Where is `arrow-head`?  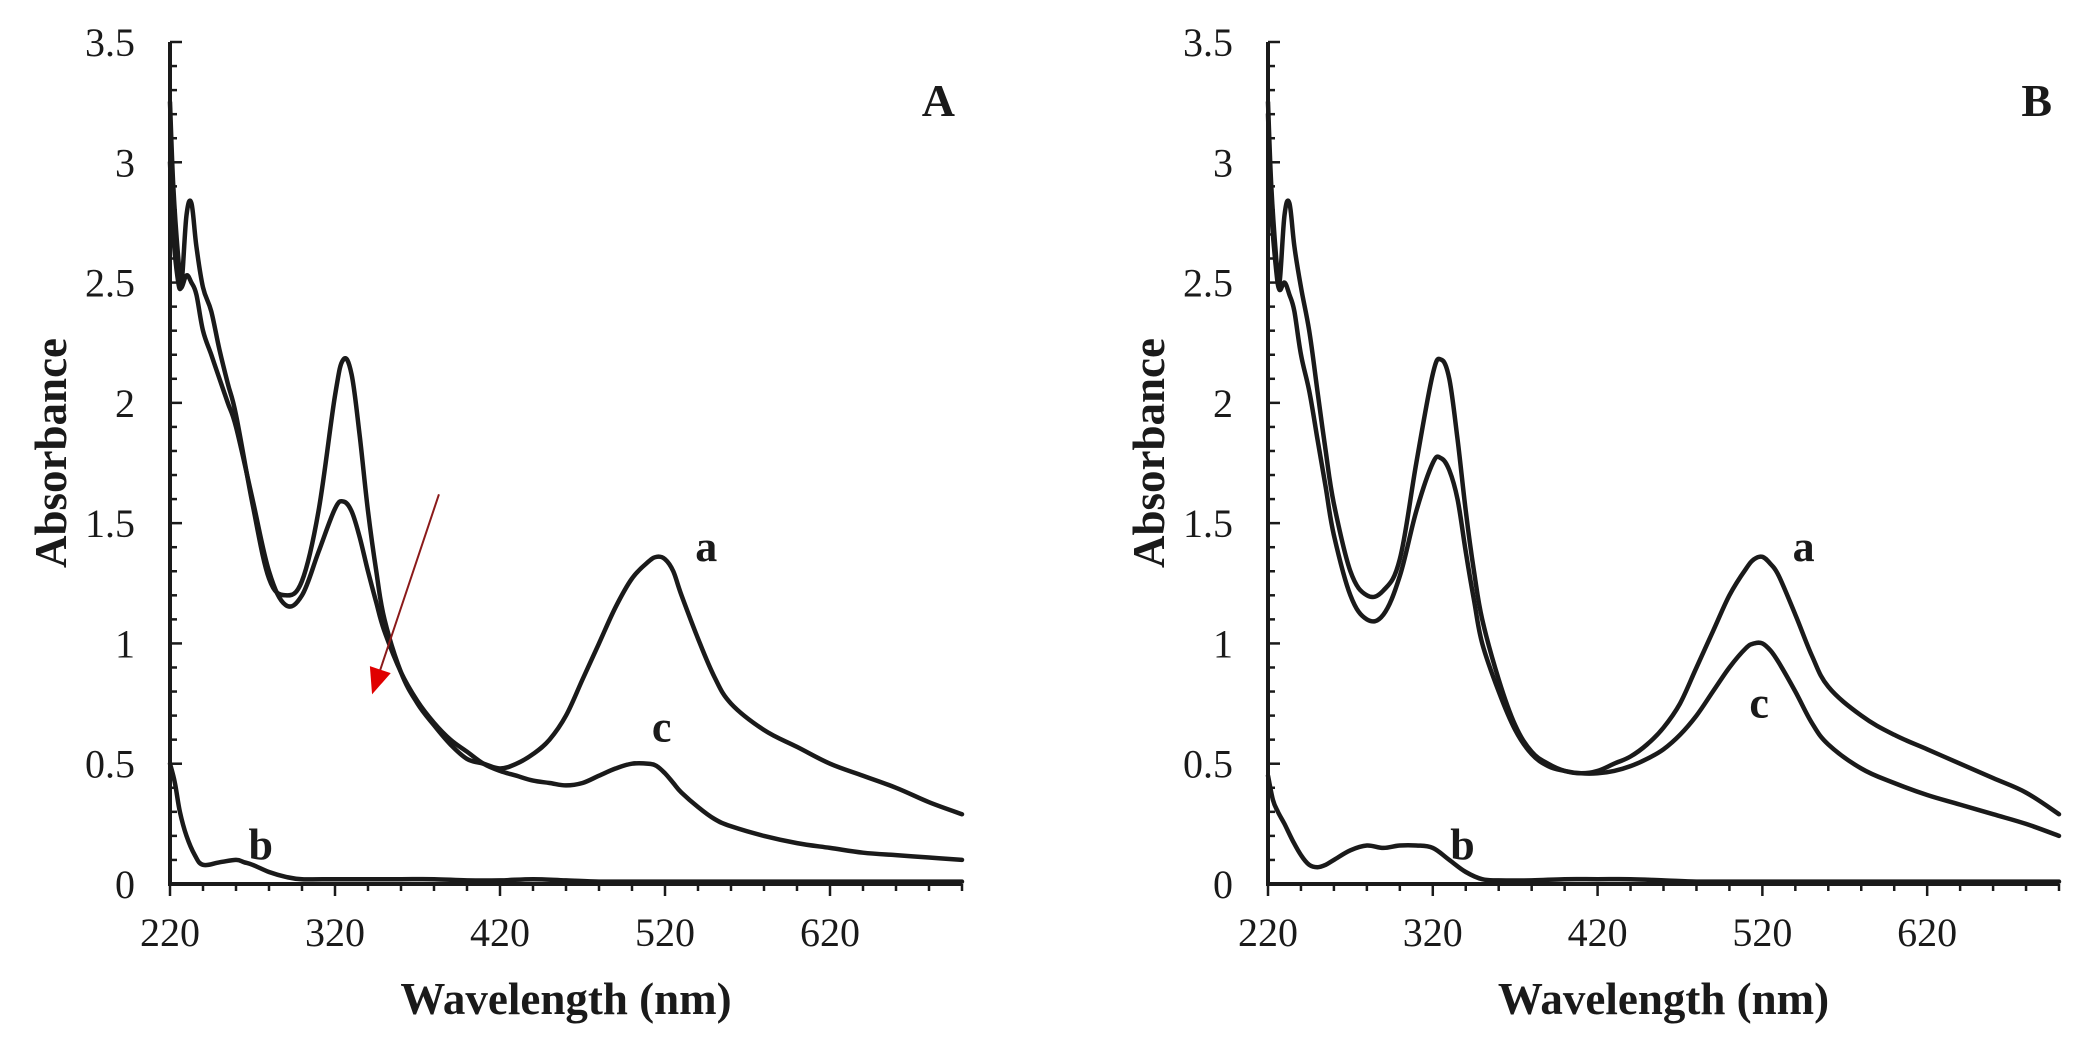
arrow-head is located at coordinates (380, 680).